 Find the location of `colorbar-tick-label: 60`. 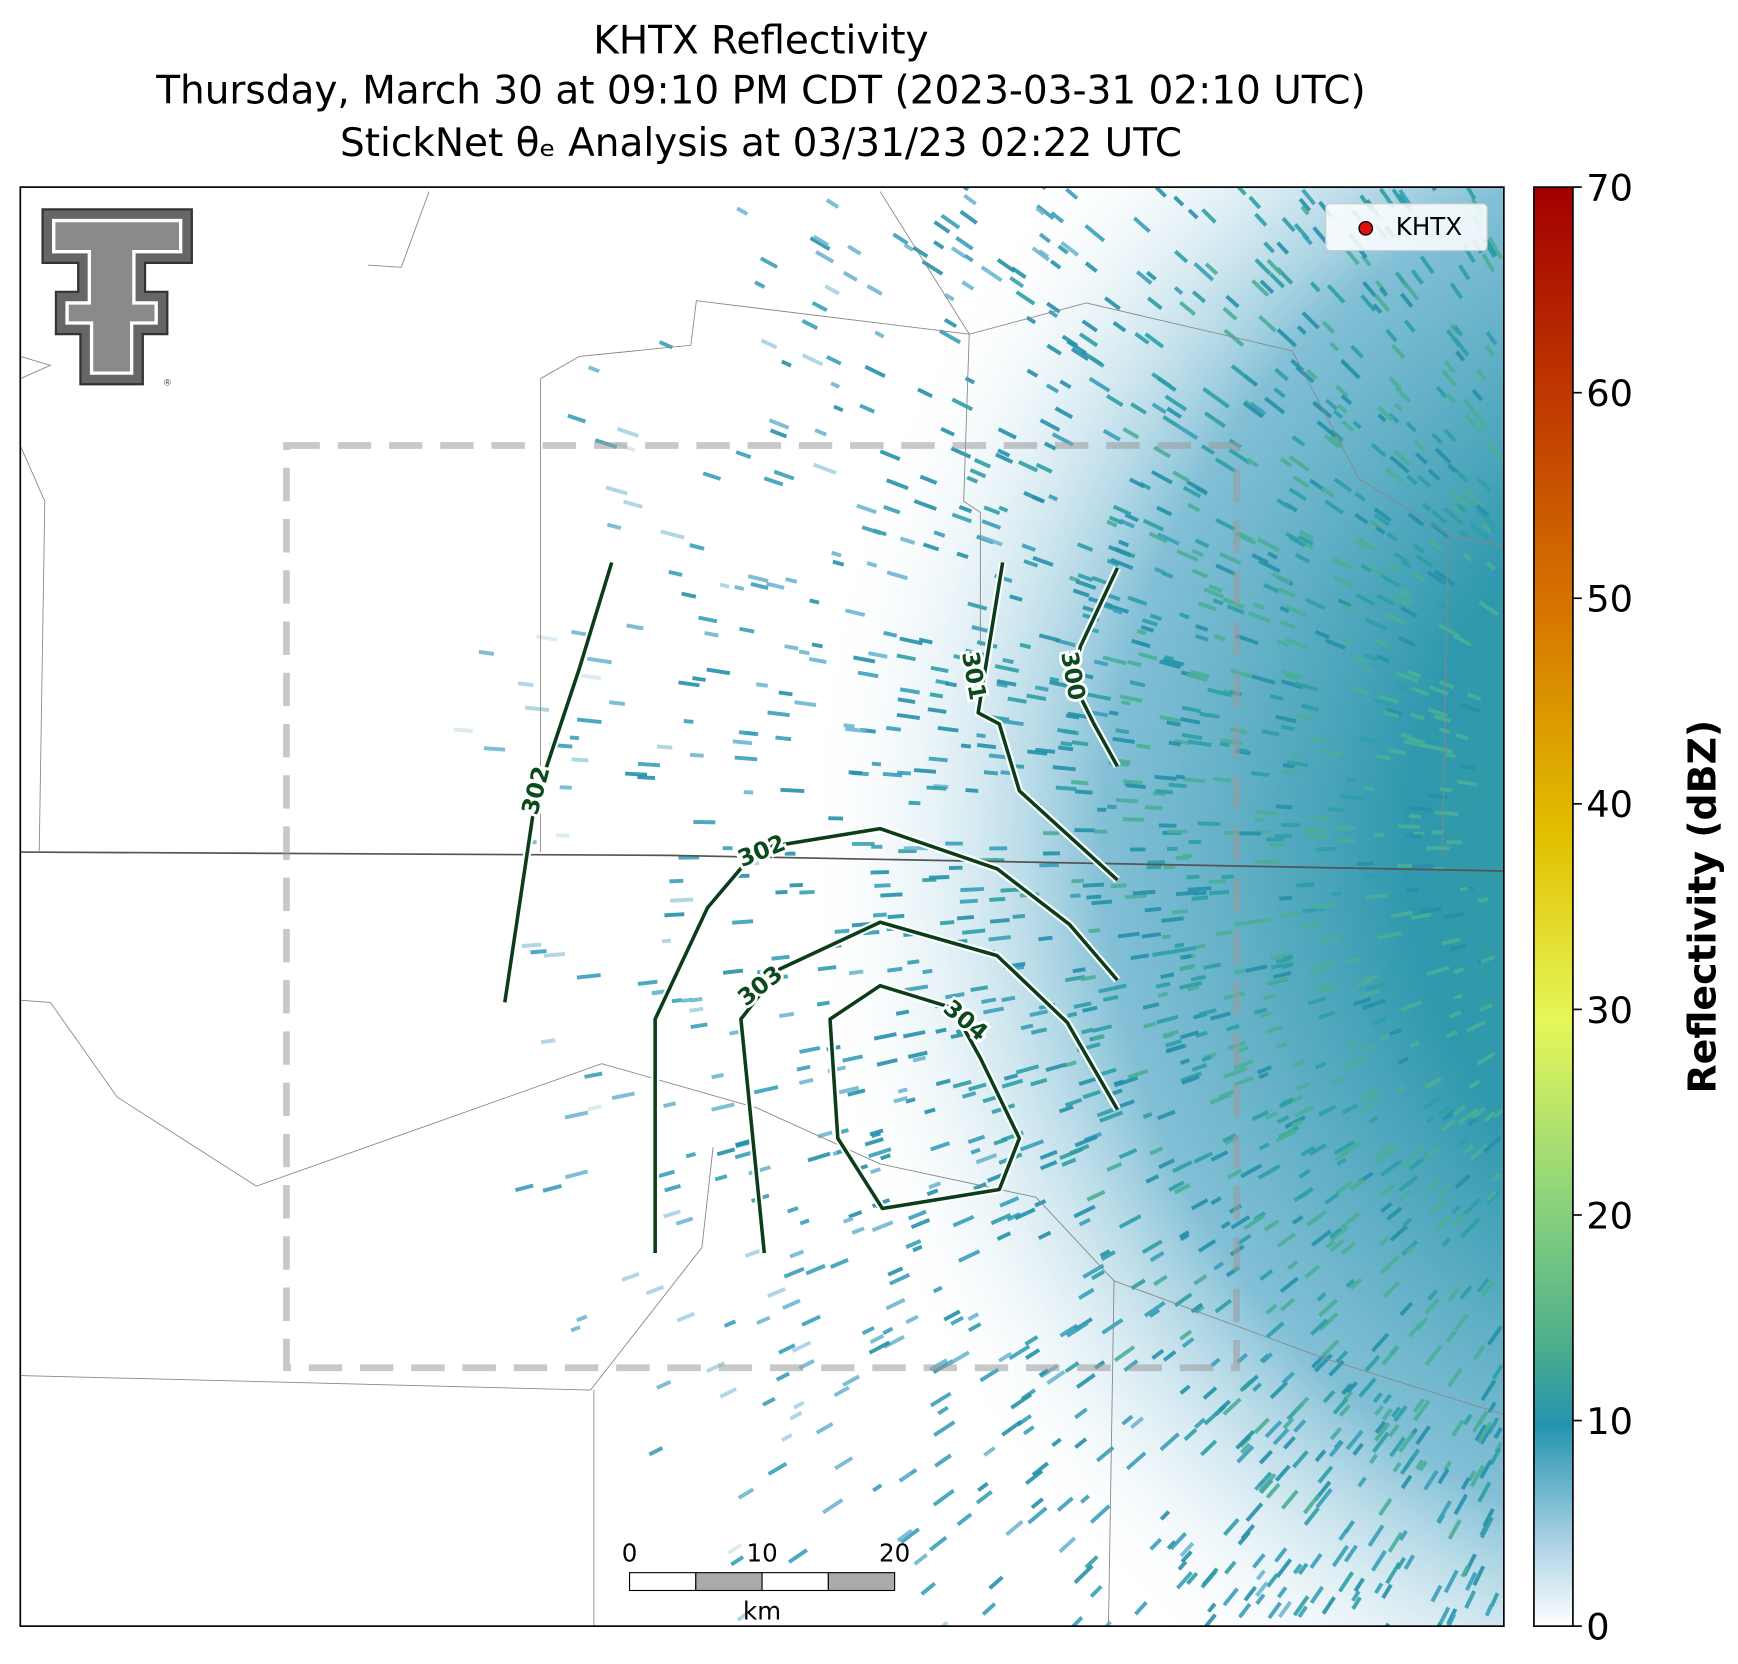

colorbar-tick-label: 60 is located at coordinates (1609, 393).